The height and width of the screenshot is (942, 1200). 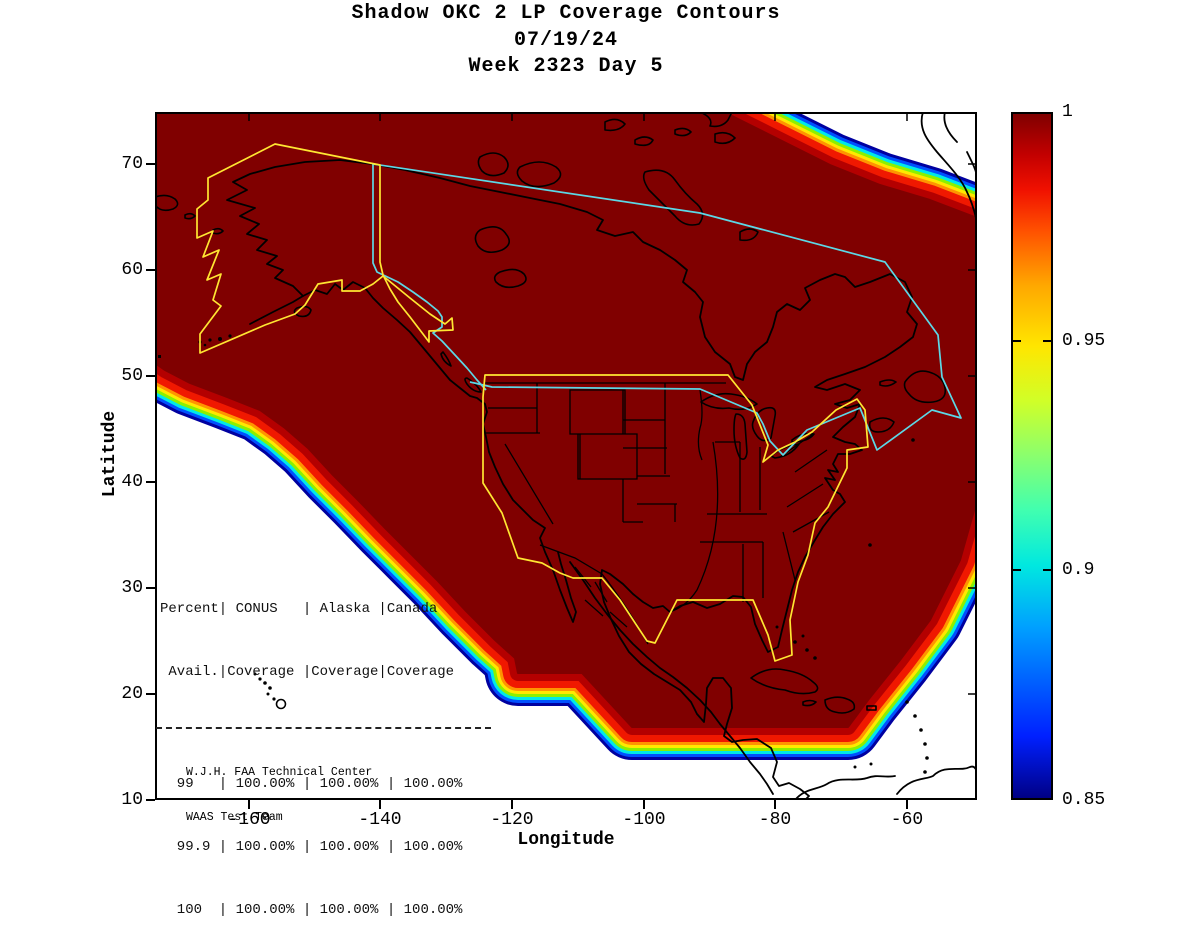 I want to click on title-line-2: 07/19/24, so click(x=565, y=40).